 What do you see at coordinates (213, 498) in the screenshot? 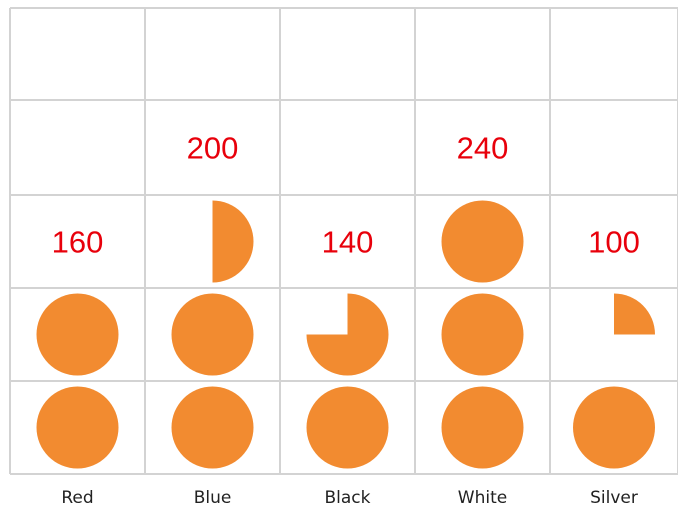
I see `category-label-blue: Blue` at bounding box center [213, 498].